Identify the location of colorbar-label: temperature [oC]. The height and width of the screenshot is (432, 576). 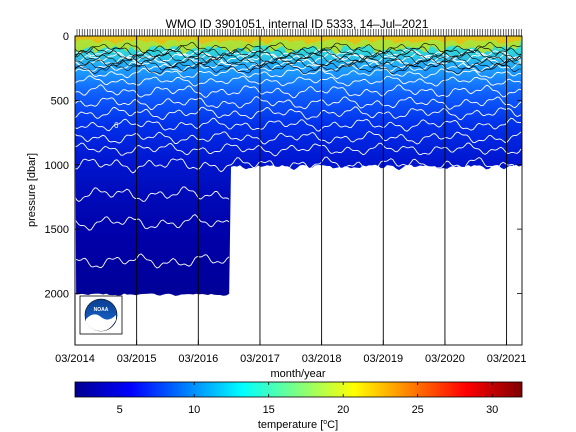
(298, 425).